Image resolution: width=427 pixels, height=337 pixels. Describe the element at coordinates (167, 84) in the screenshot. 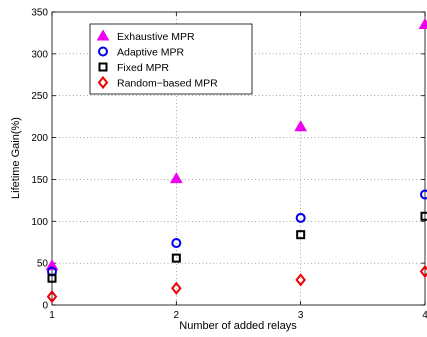

I see `legend-label: Random−based MPR` at that location.